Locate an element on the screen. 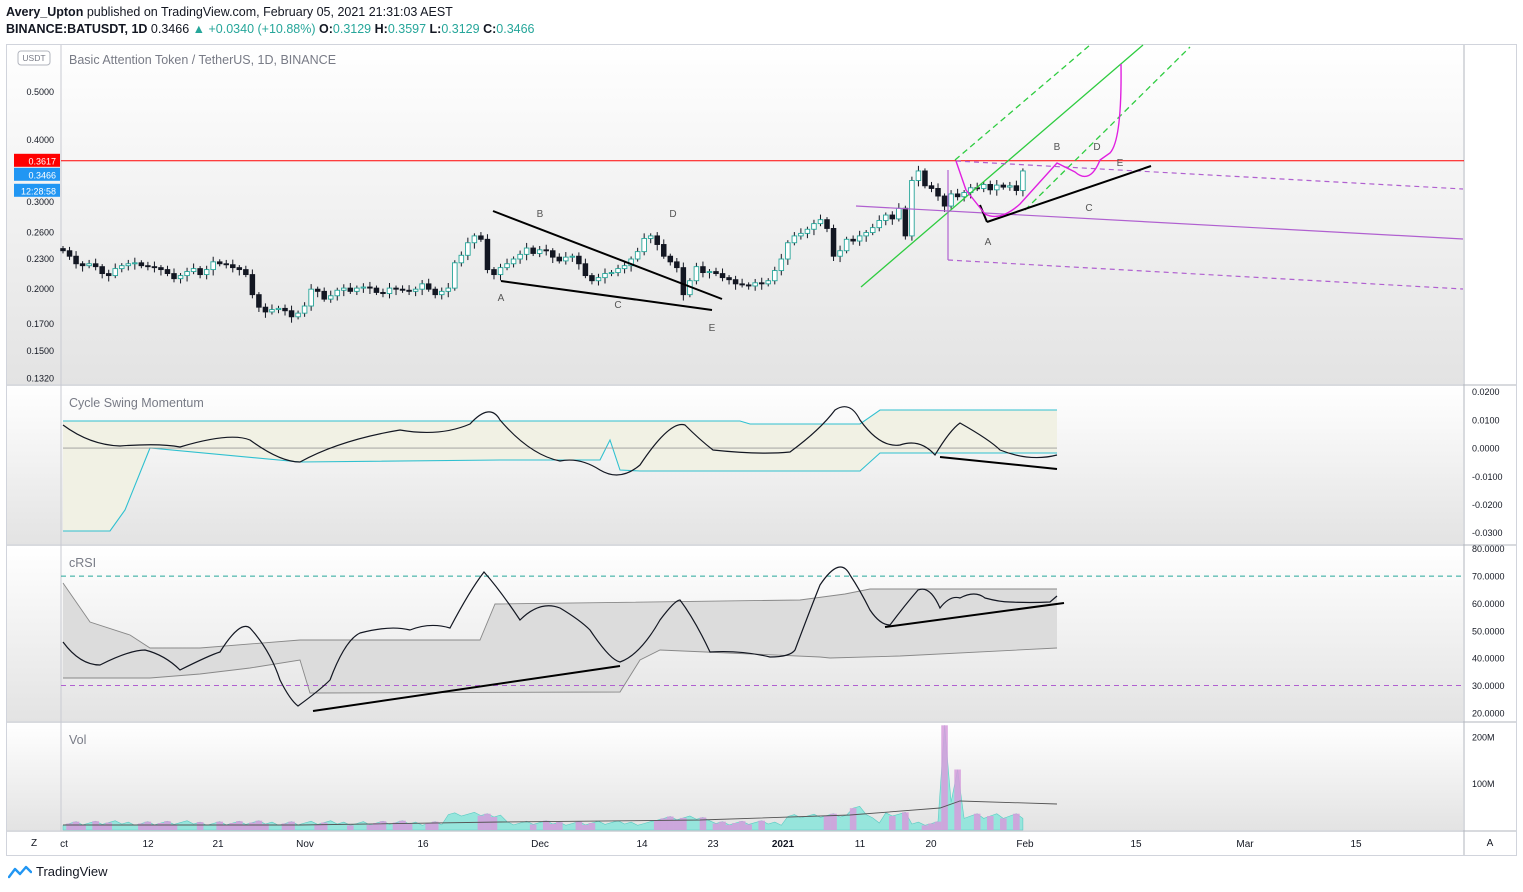  author-name: Avery_Upton is located at coordinates (45, 12).